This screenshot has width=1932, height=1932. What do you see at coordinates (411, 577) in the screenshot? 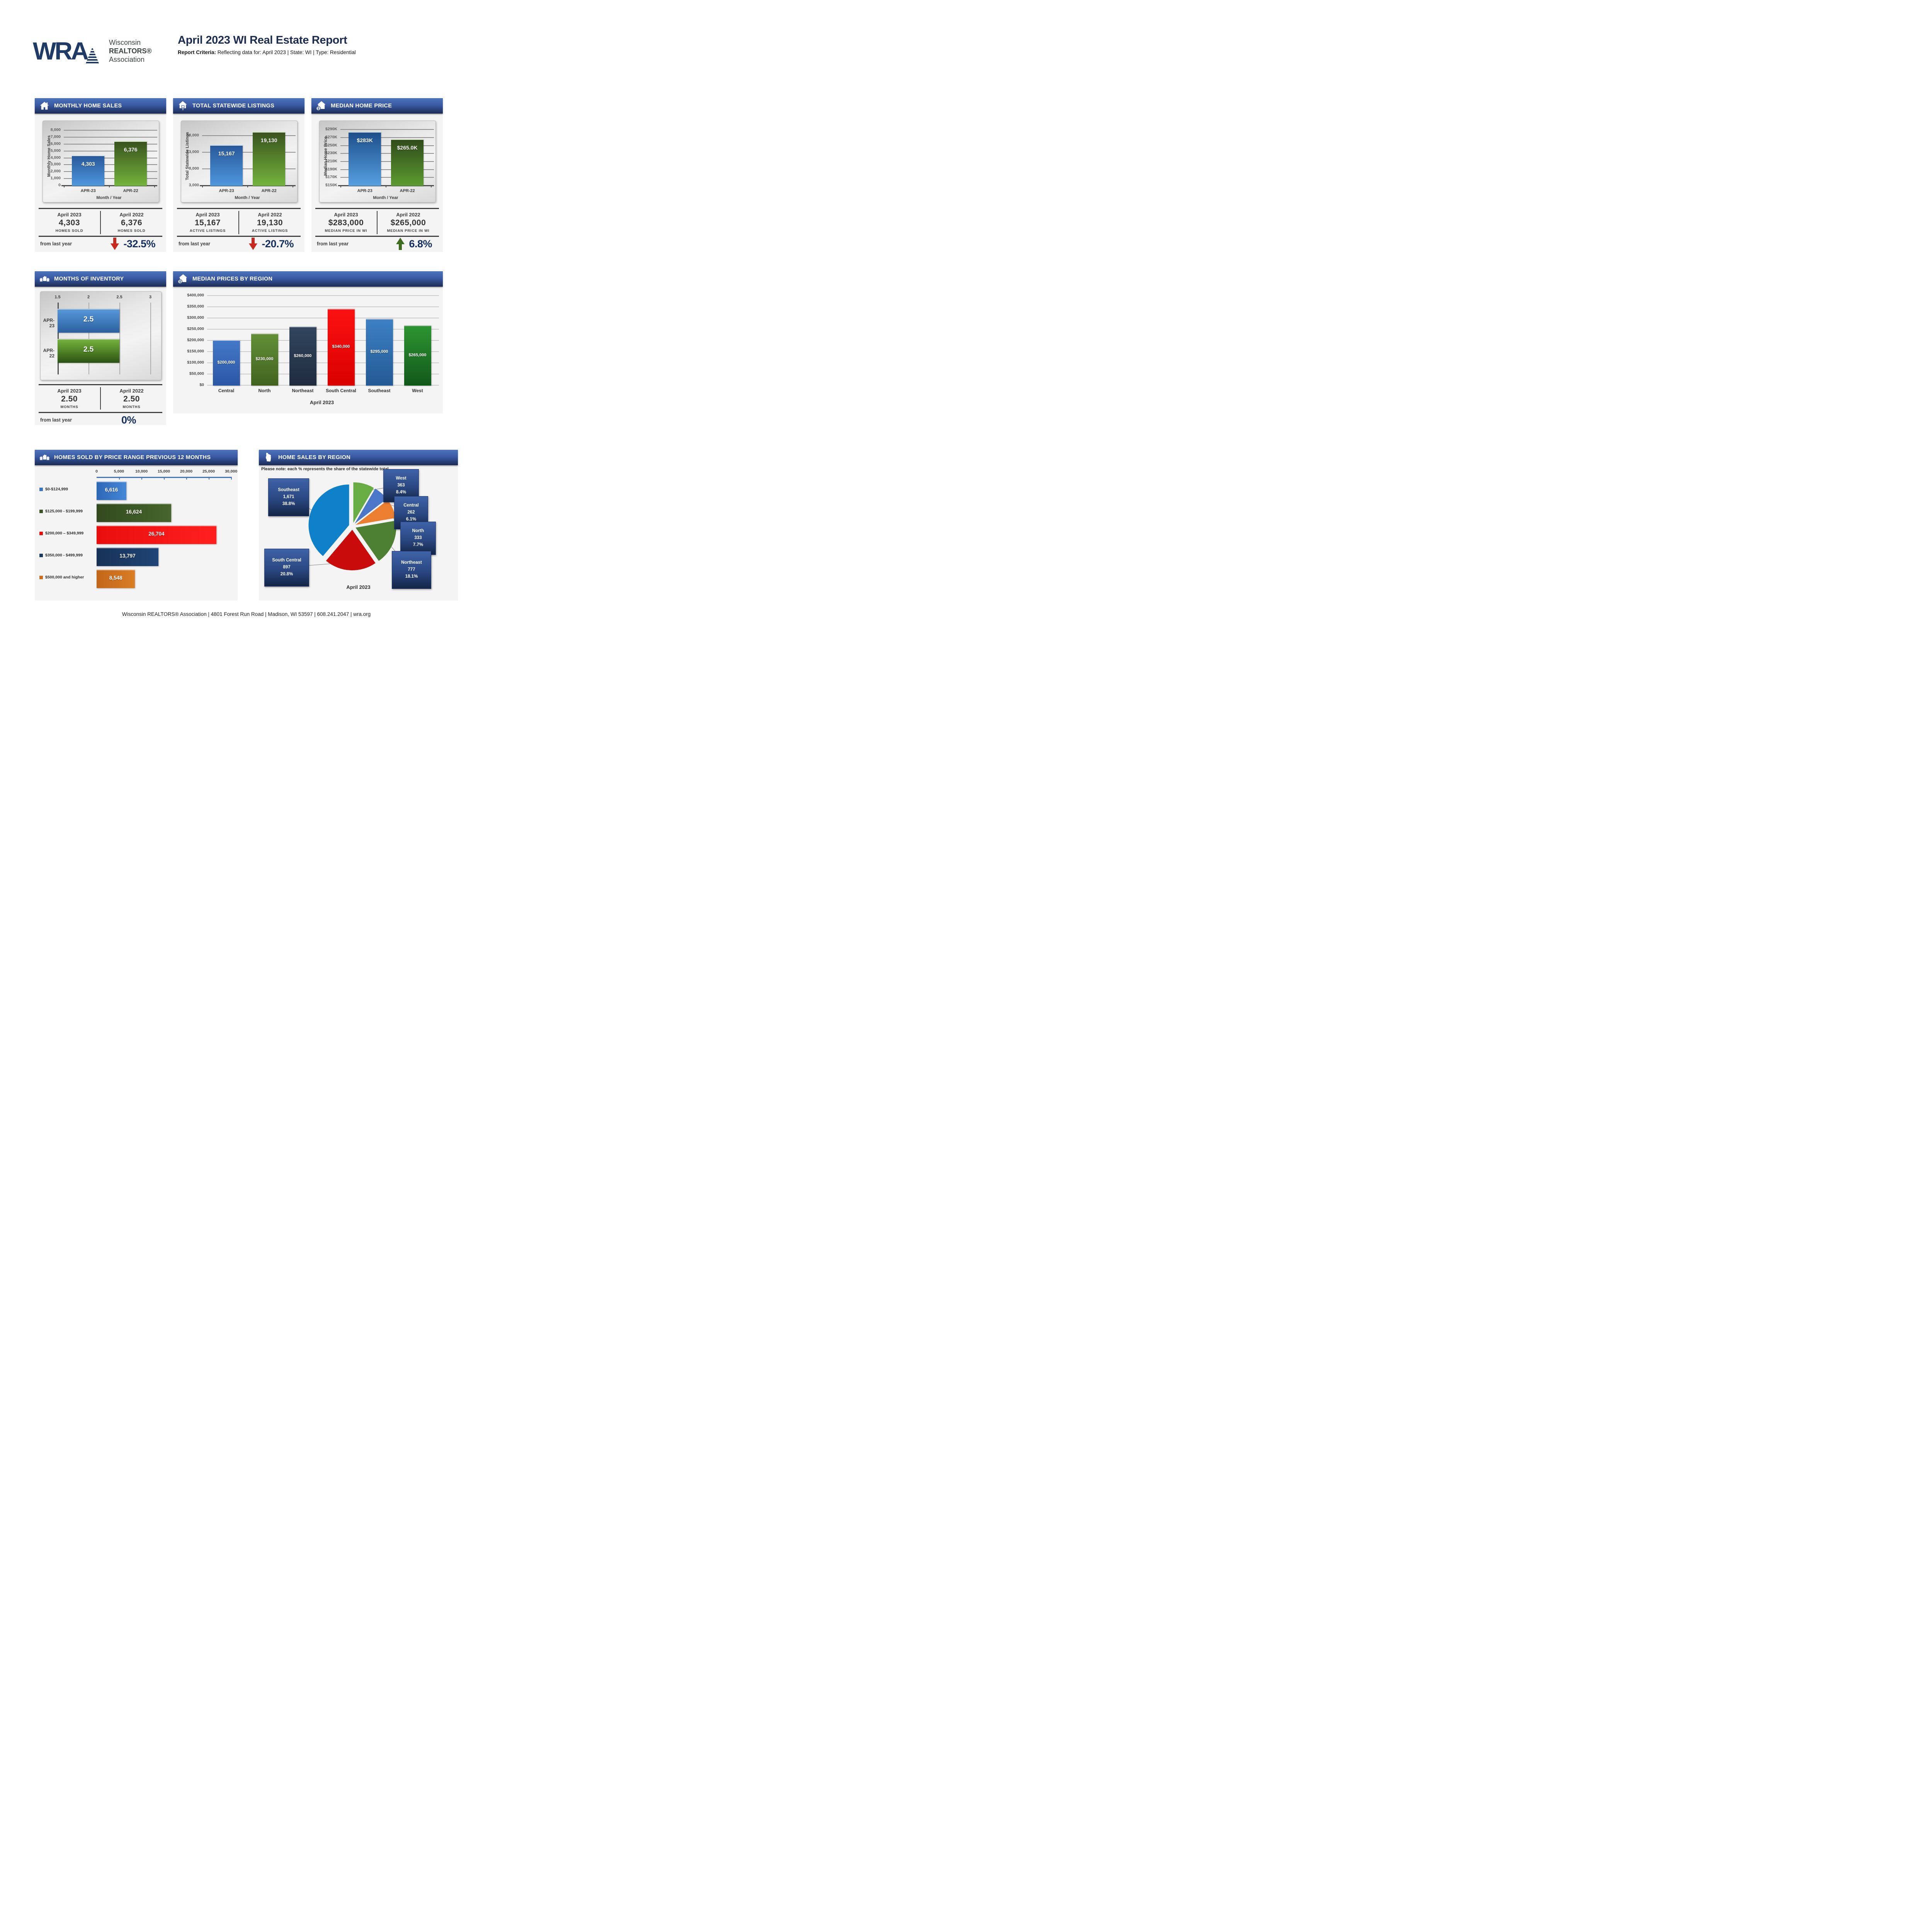
I see `callout-percent: 18.1%` at bounding box center [411, 577].